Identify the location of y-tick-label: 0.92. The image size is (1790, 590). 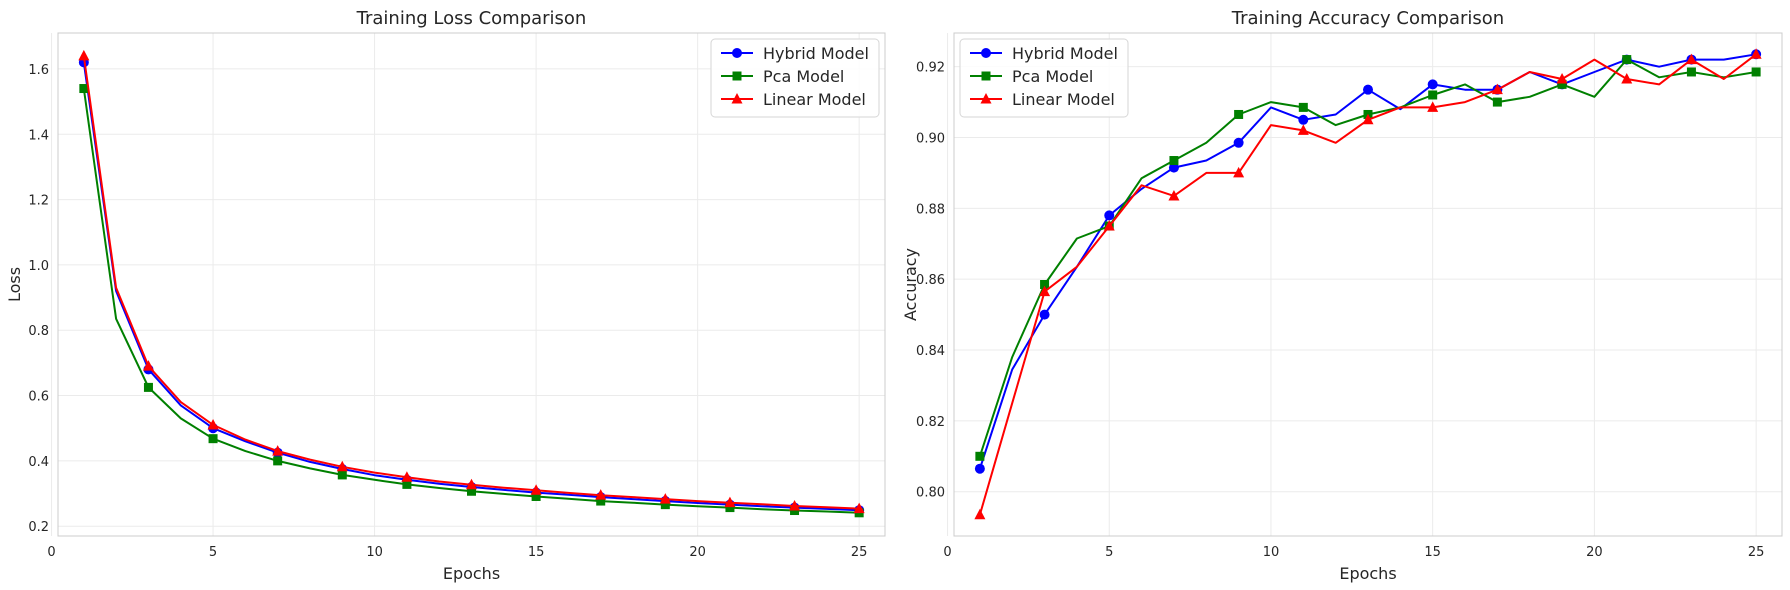
(930, 68).